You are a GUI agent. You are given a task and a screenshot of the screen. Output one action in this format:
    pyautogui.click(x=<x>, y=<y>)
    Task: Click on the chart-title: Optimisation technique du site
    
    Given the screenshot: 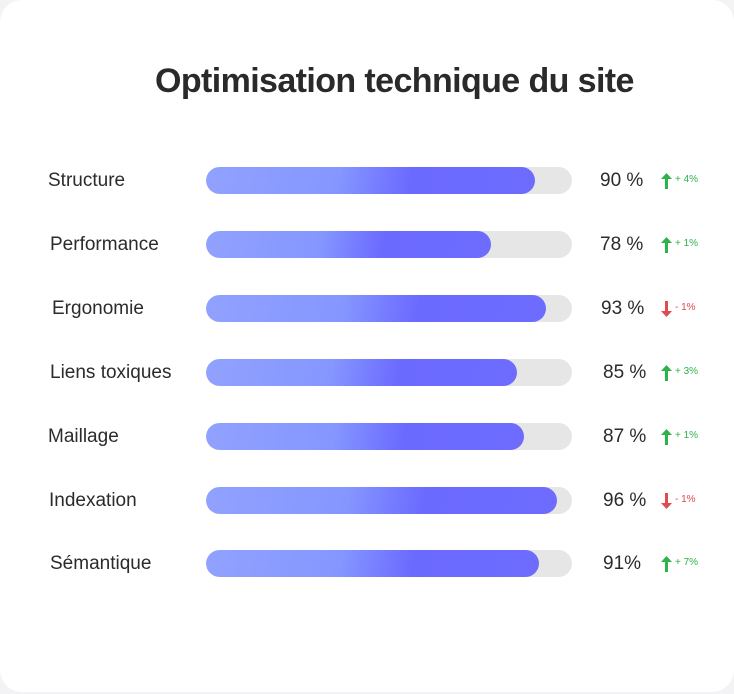 What is the action you would take?
    pyautogui.click(x=394, y=81)
    